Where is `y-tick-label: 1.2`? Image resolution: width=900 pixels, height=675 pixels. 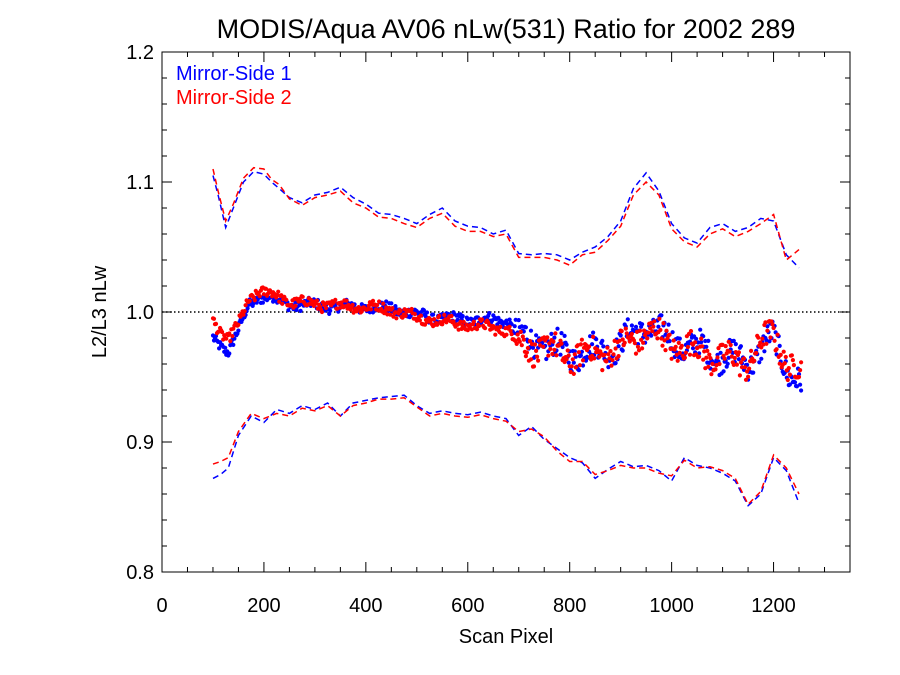 y-tick-label: 1.2 is located at coordinates (140, 53).